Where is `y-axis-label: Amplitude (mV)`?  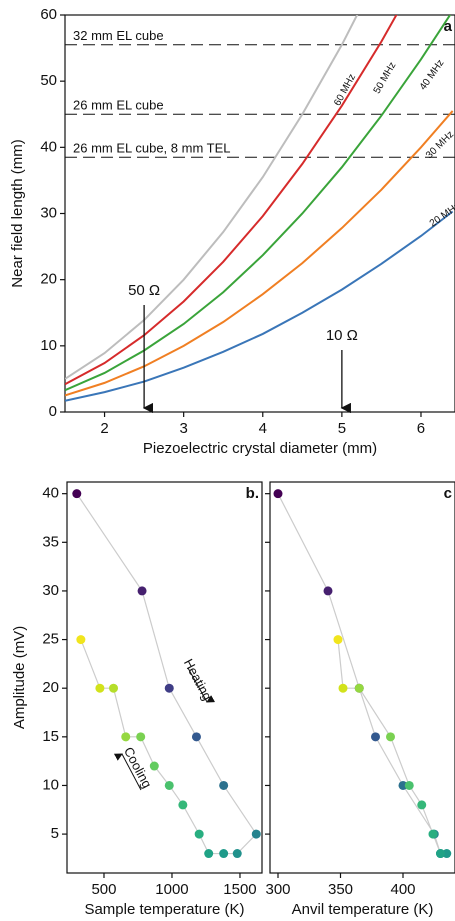
y-axis-label: Amplitude (mV) is located at coordinates (19, 677).